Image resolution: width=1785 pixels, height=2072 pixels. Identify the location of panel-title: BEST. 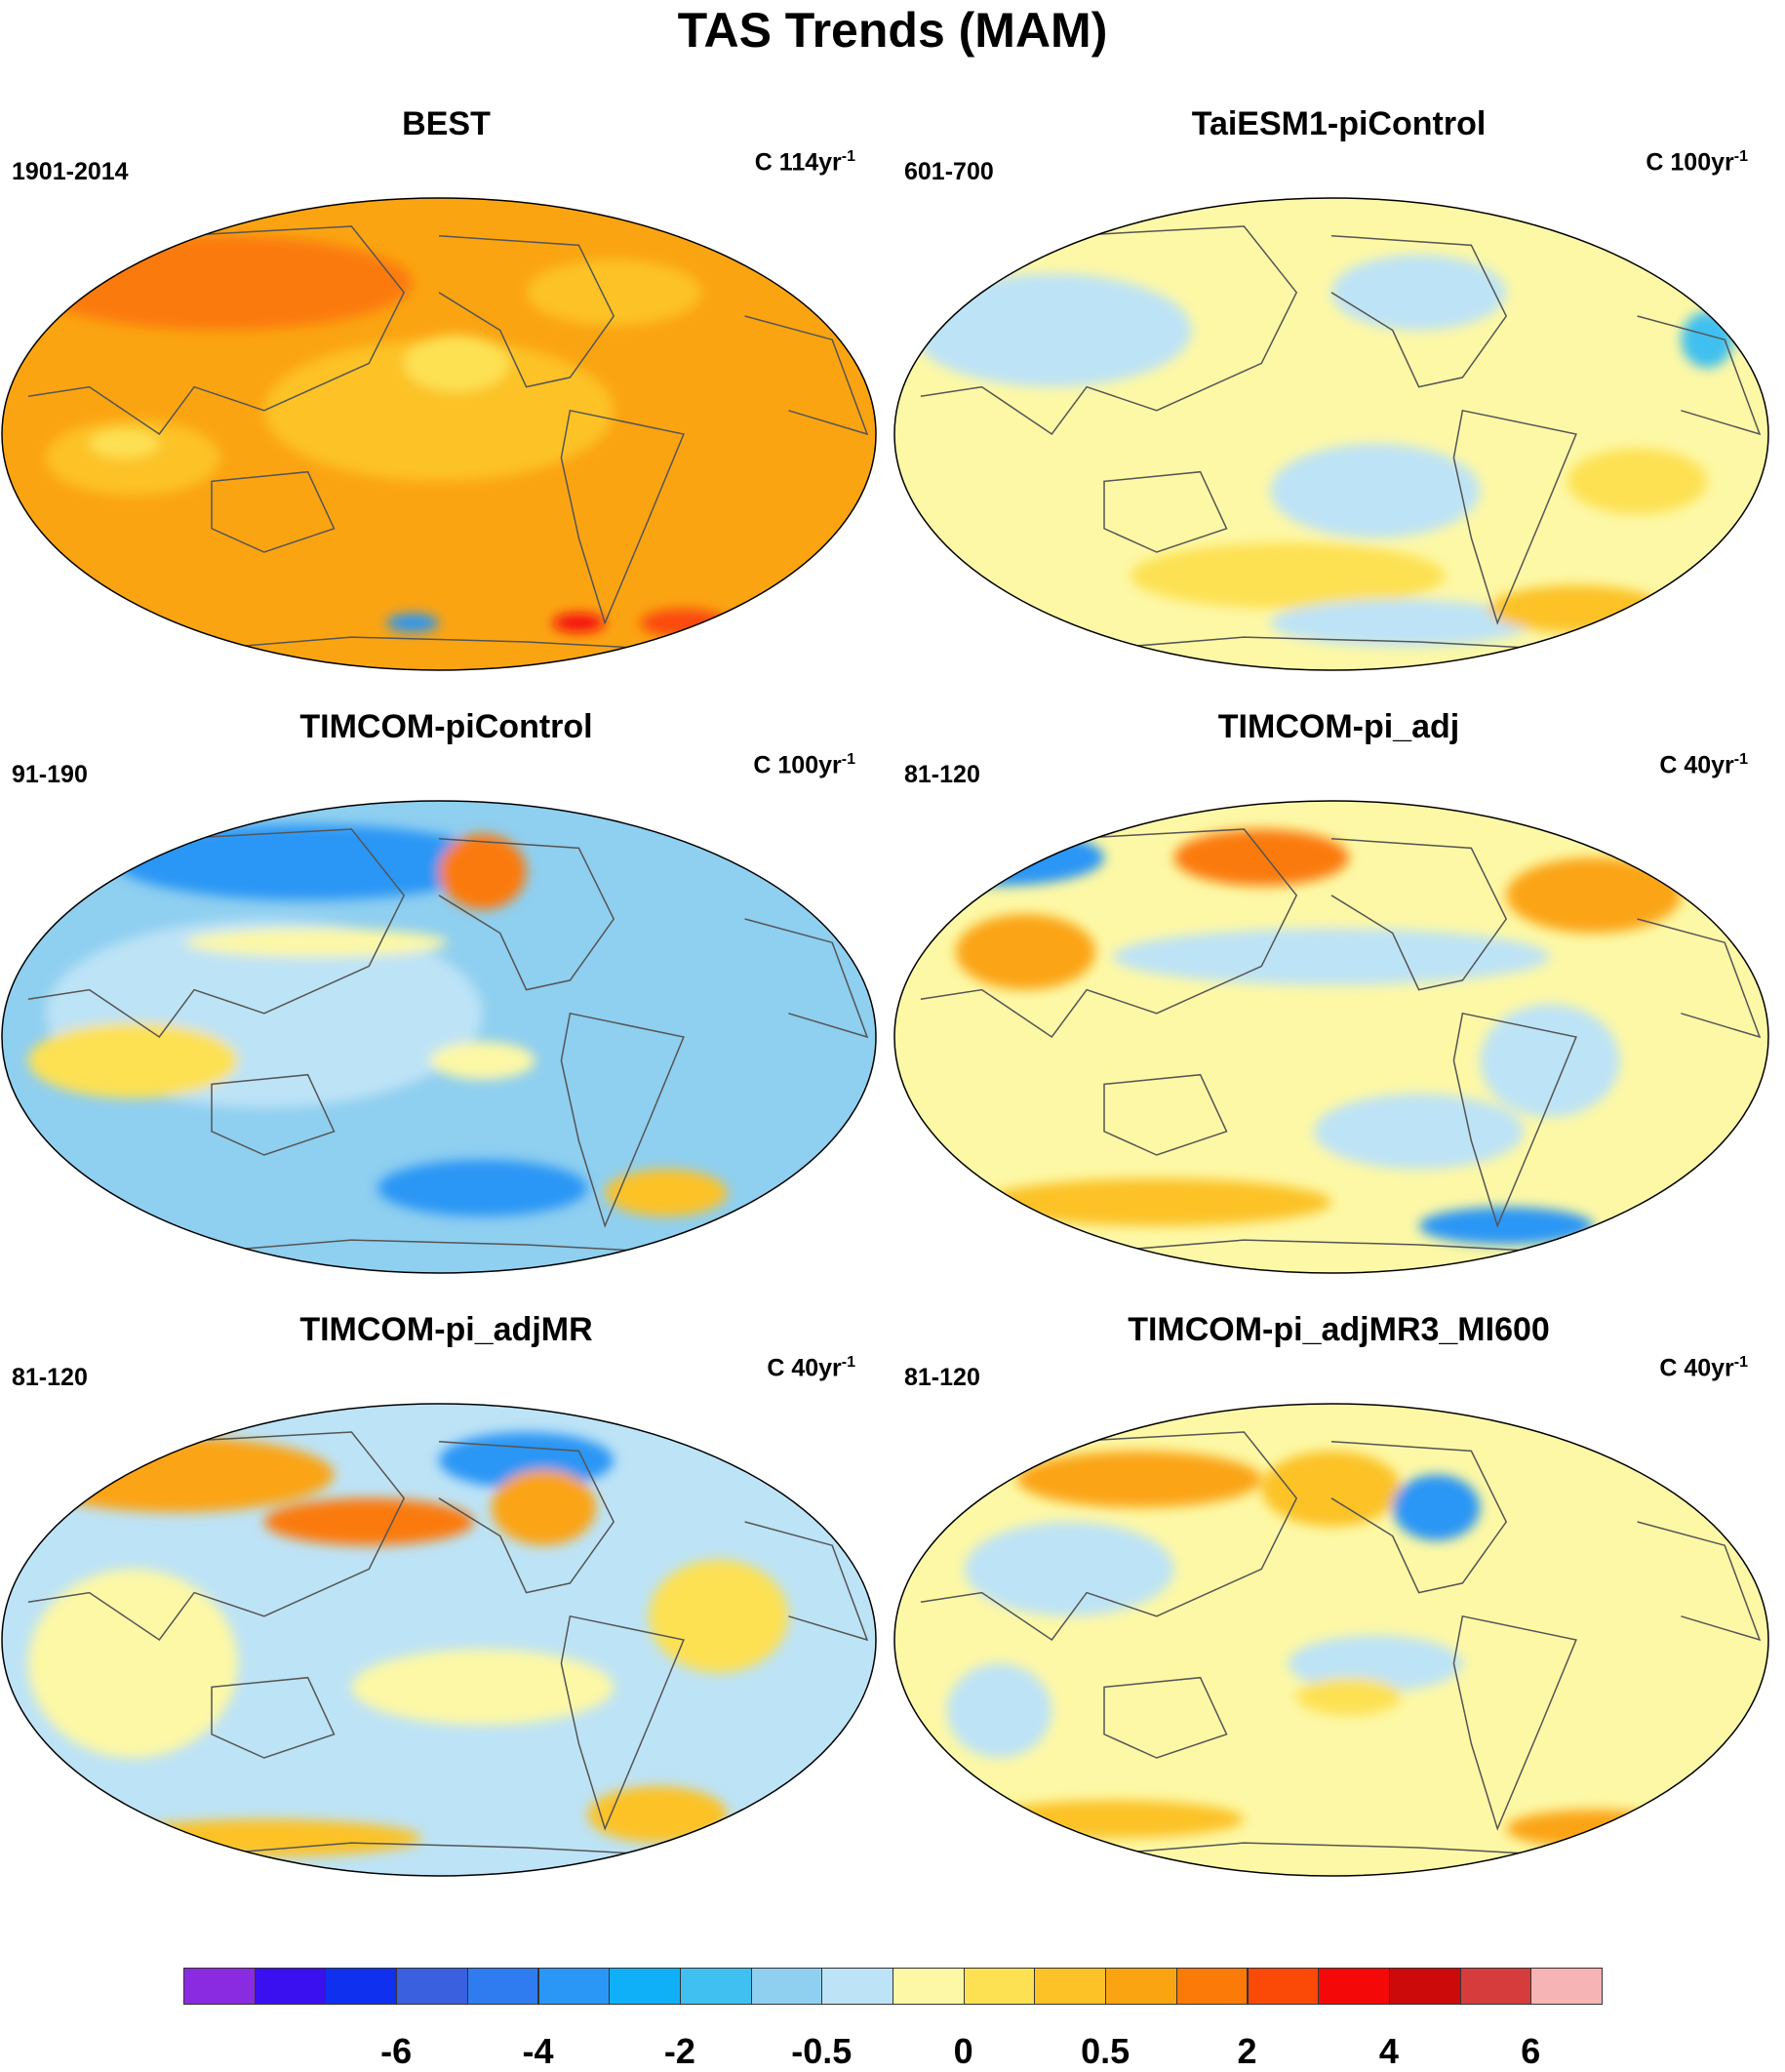
(446, 123).